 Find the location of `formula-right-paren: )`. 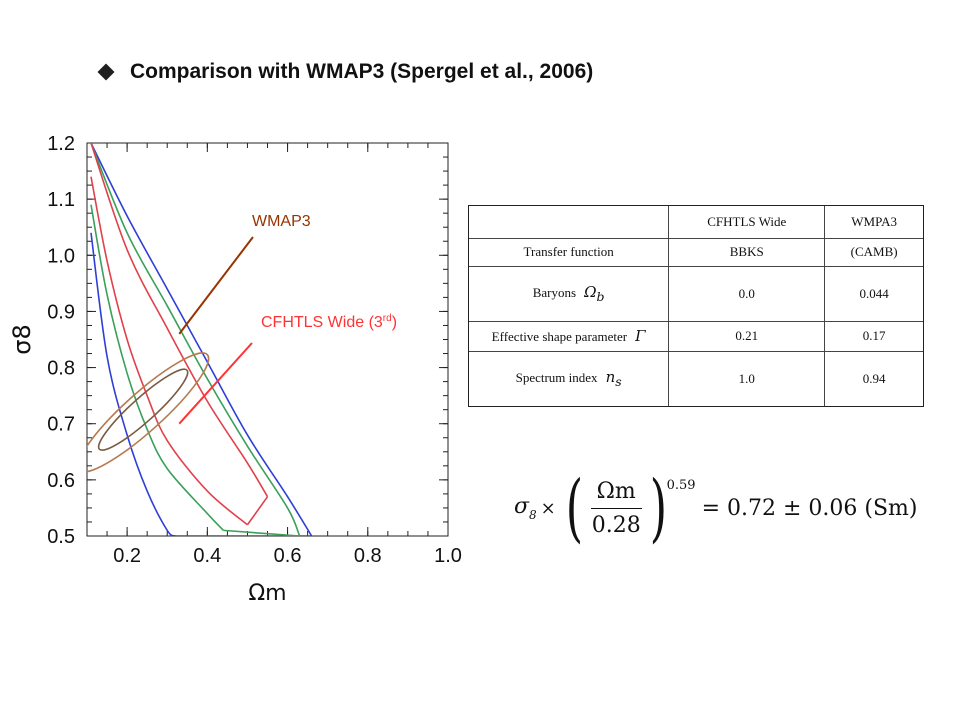

formula-right-paren: ) is located at coordinates (658, 508).